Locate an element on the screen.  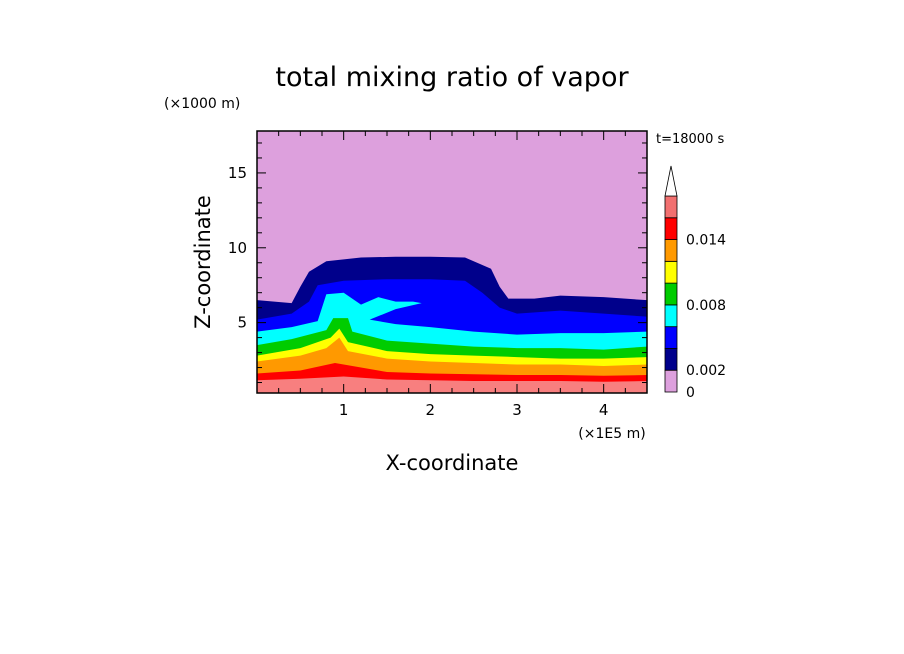
colorbar-extend-arrow is located at coordinates (671, 181).